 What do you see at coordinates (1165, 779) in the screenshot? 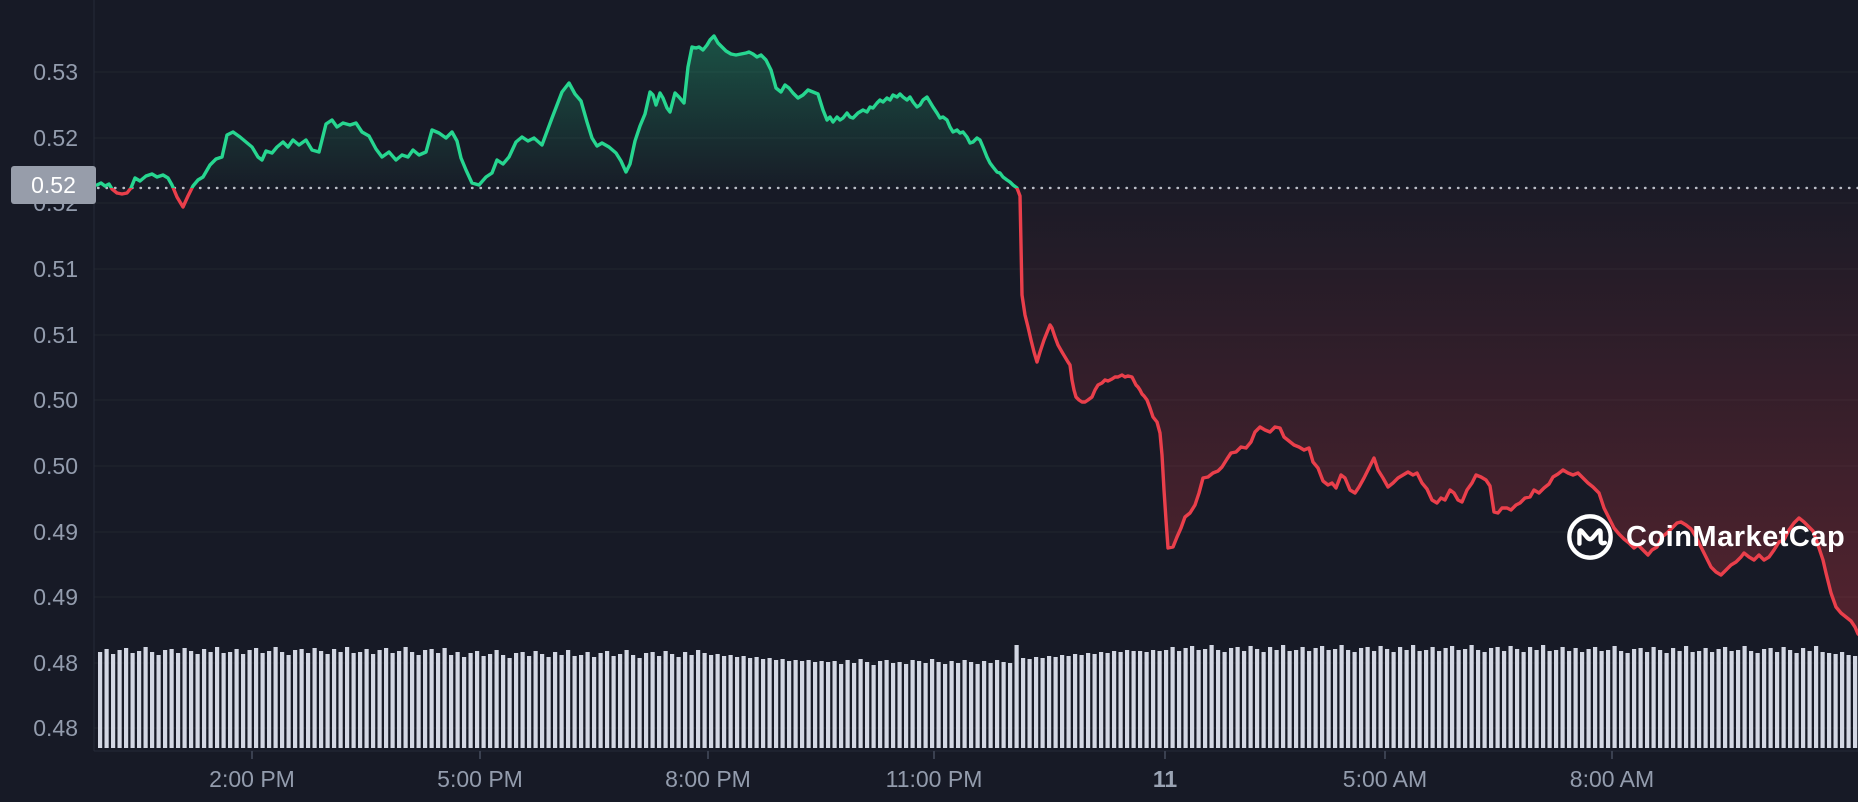
I see `x-axis-label: 11` at bounding box center [1165, 779].